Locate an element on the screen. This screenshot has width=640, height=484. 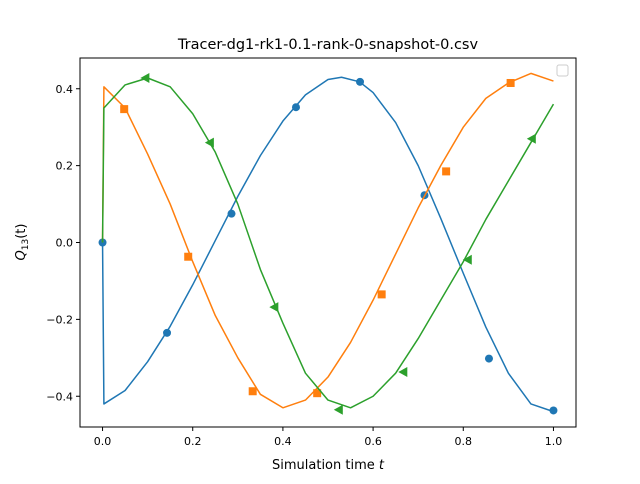
x-tick-label: 0.2 is located at coordinates (193, 441).